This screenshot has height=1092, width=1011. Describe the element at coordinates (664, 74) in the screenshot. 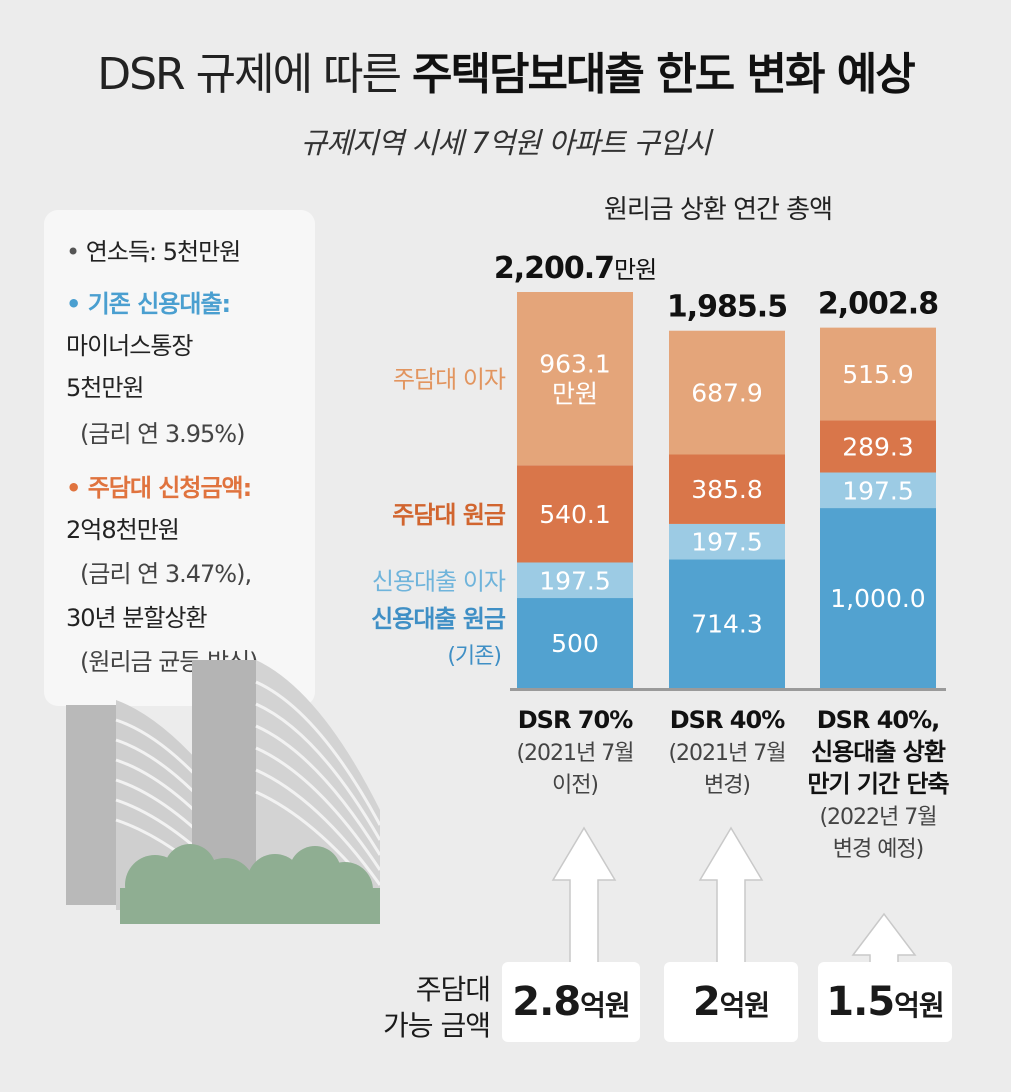

I see `title-emphasis: 주택담보대출 한도 변화 예상` at that location.